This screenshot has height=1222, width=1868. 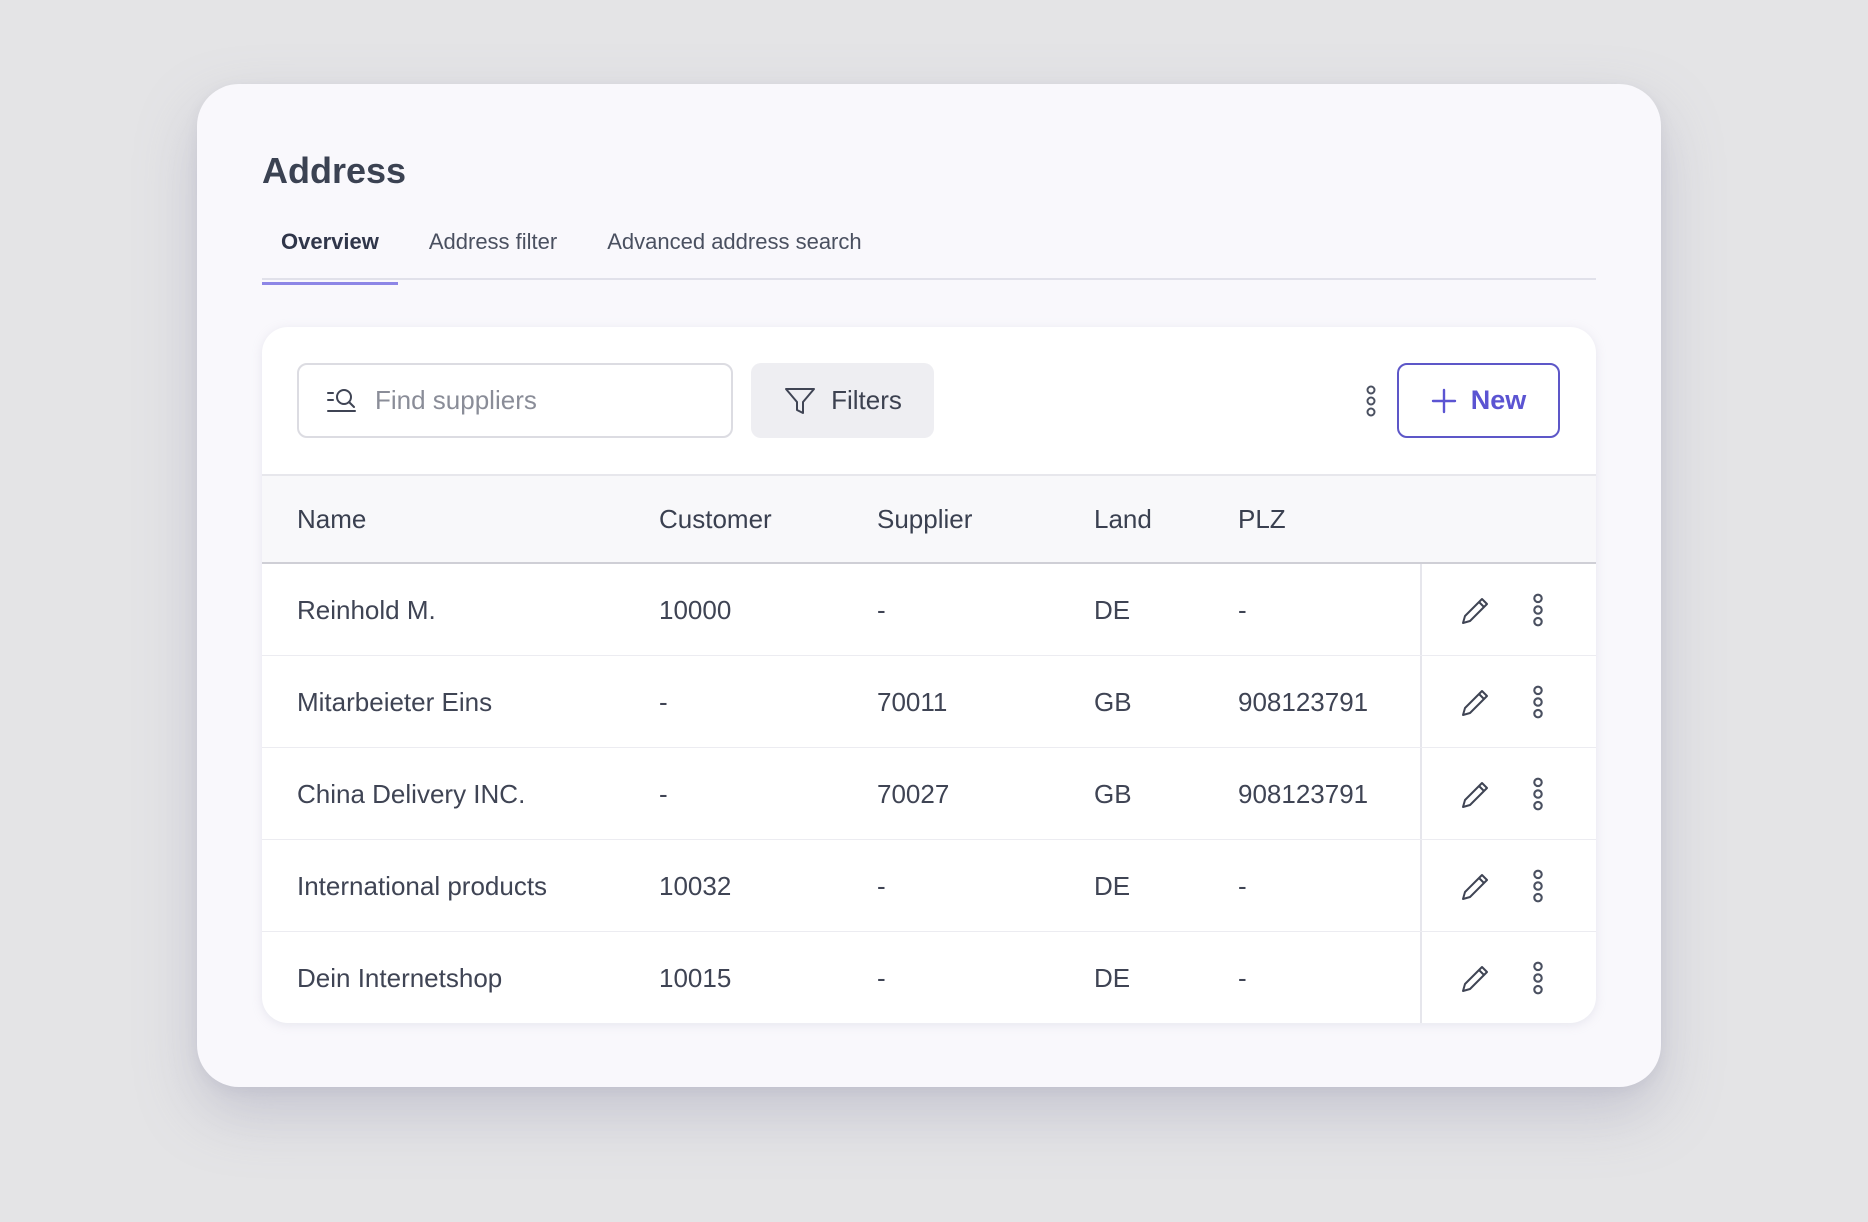 What do you see at coordinates (695, 886) in the screenshot?
I see `cell-customer: 10032` at bounding box center [695, 886].